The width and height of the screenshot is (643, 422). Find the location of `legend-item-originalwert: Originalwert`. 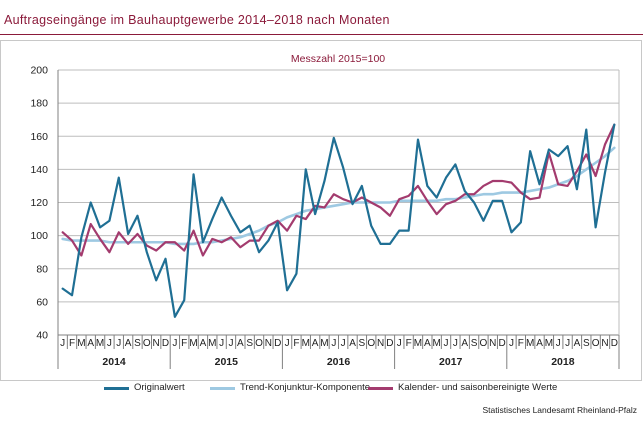

legend-item-originalwert: Originalwert is located at coordinates (144, 387).